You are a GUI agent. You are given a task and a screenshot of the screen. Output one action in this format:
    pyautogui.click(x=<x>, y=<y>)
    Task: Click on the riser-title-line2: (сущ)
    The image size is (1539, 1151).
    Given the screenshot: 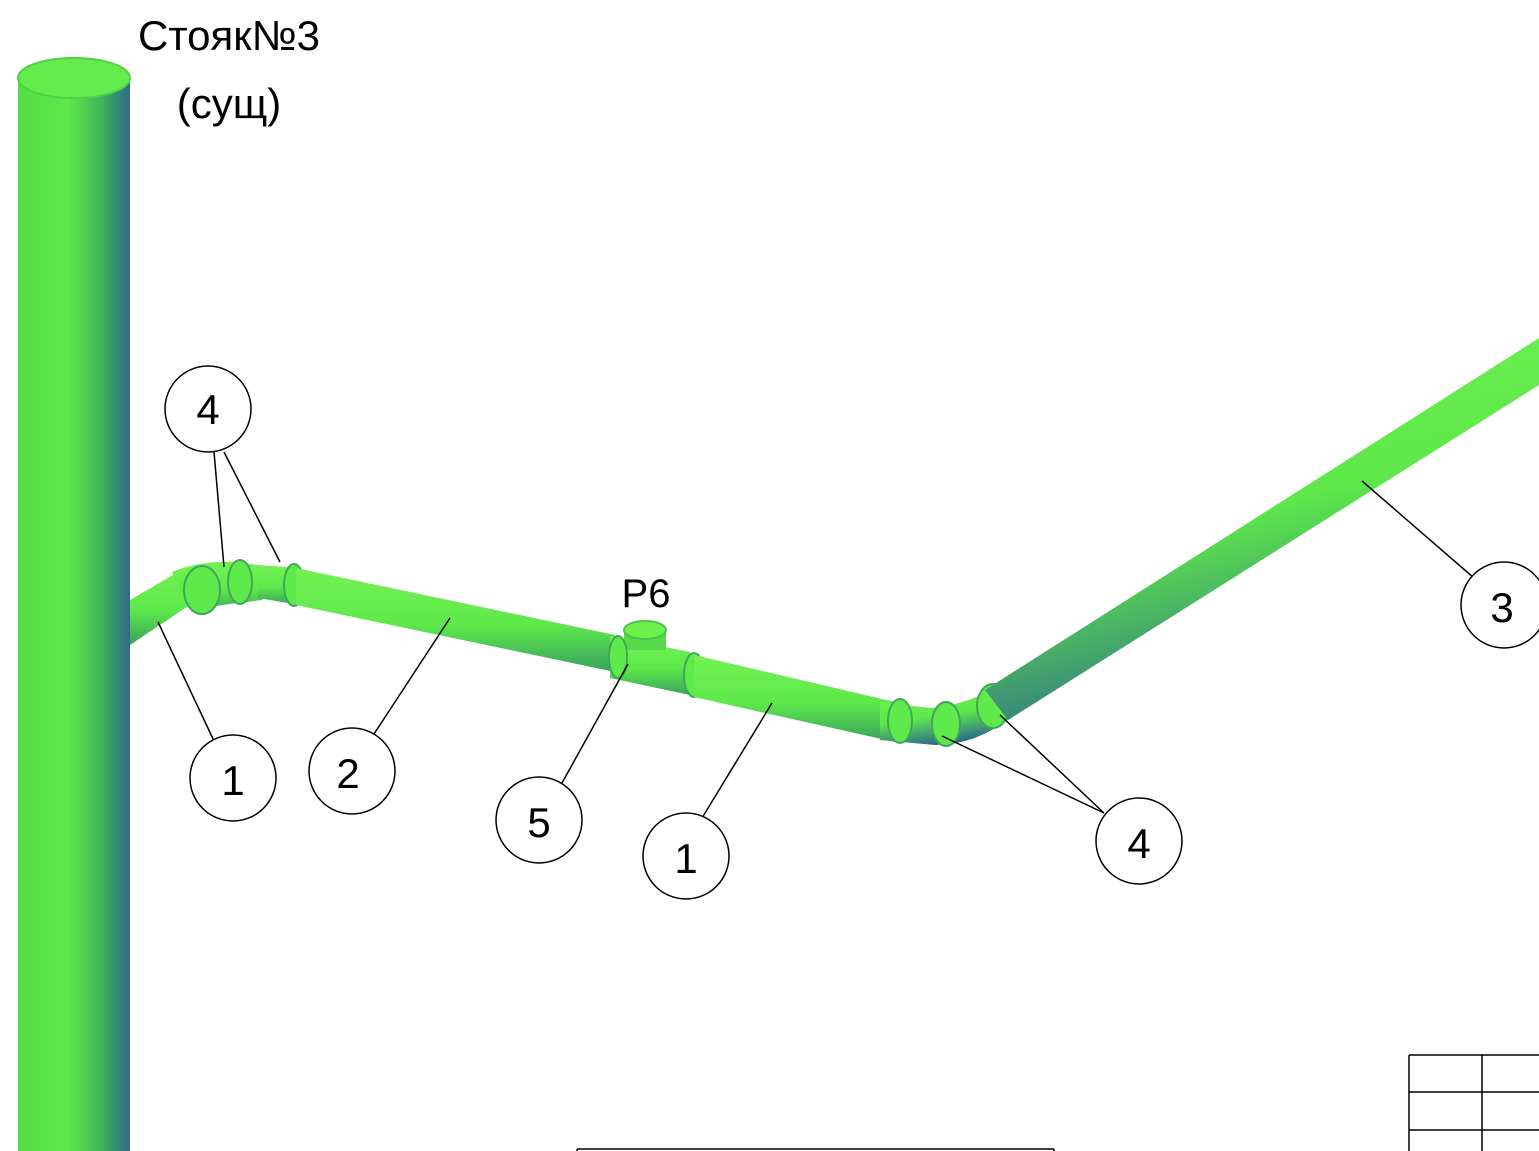 What is the action you would take?
    pyautogui.click(x=229, y=103)
    